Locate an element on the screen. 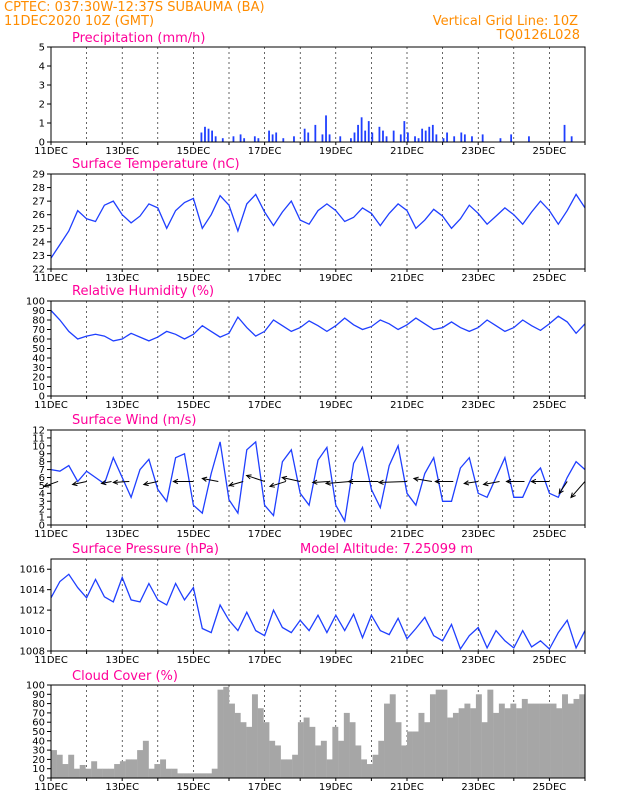 This screenshot has width=618, height=800. temperature-x-tick-label: 25DEC is located at coordinates (550, 278).